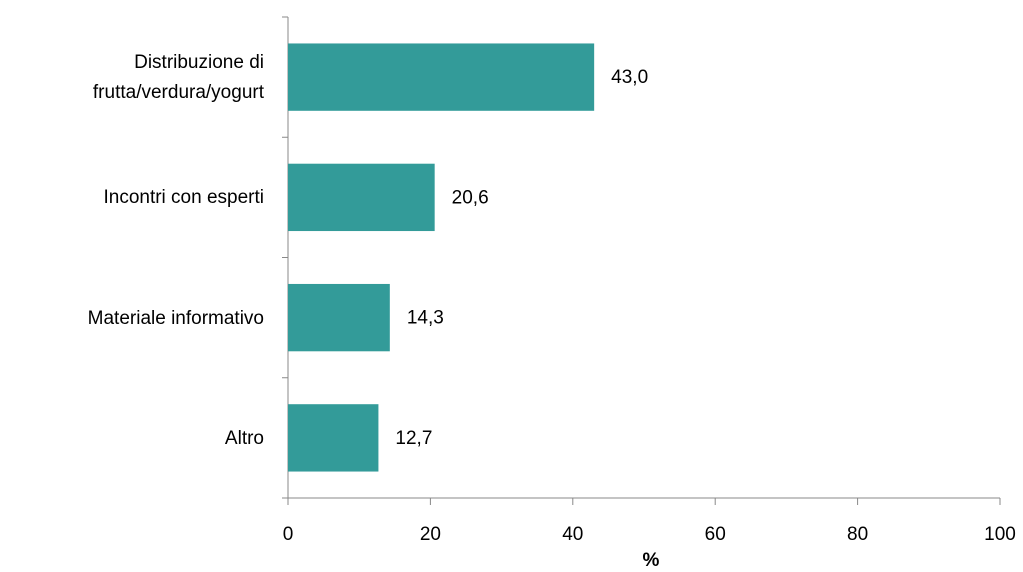 Image resolution: width=1023 pixels, height=572 pixels. Describe the element at coordinates (244, 438) in the screenshot. I see `y-tick-label: Altro` at that location.